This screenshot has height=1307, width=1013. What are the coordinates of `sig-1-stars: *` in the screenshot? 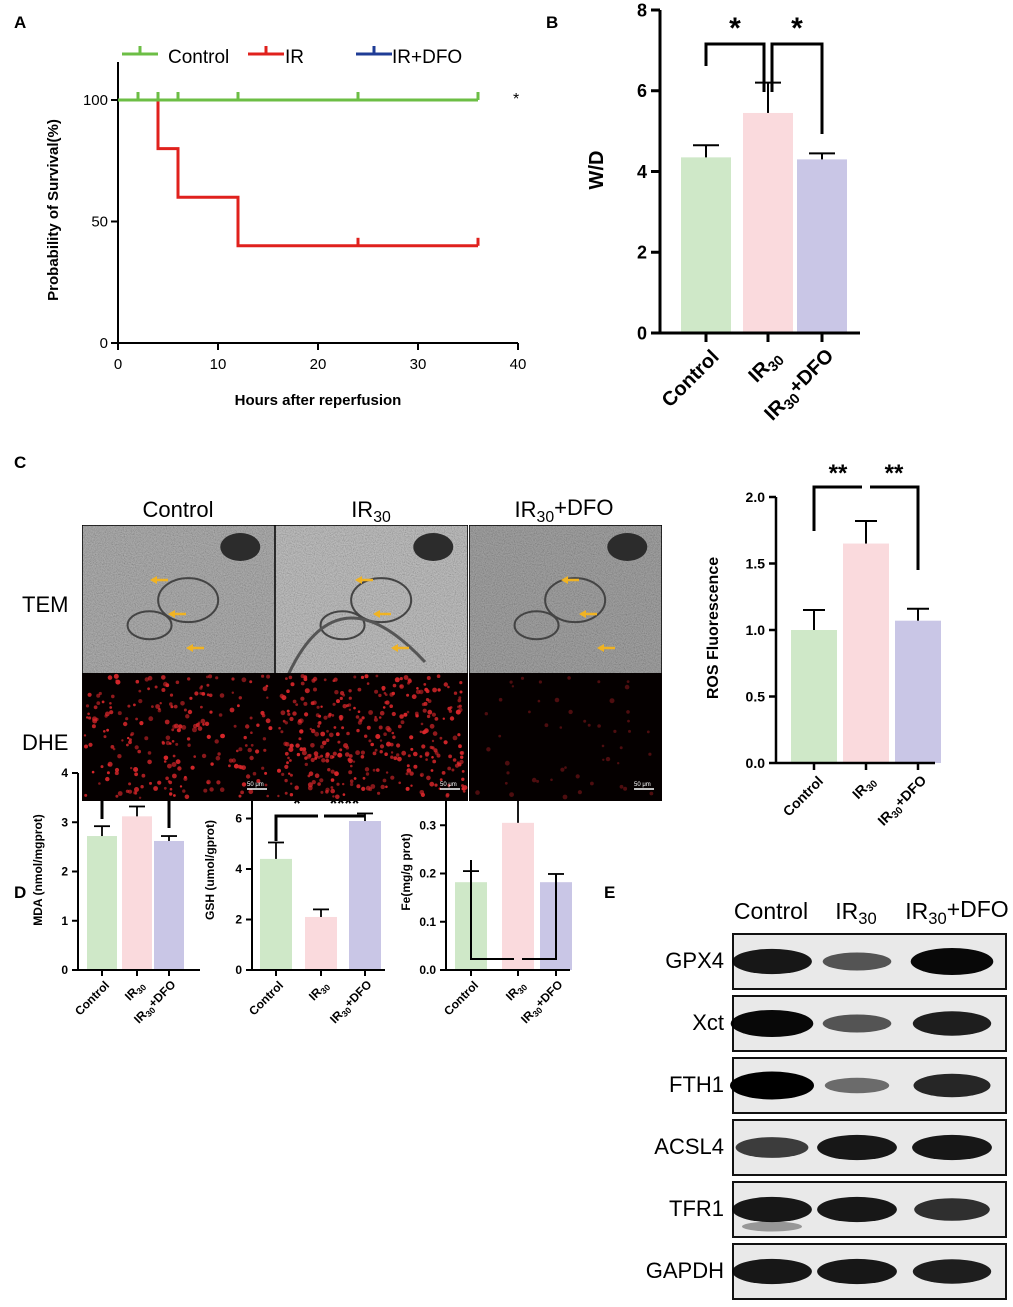 It's located at (297, 804).